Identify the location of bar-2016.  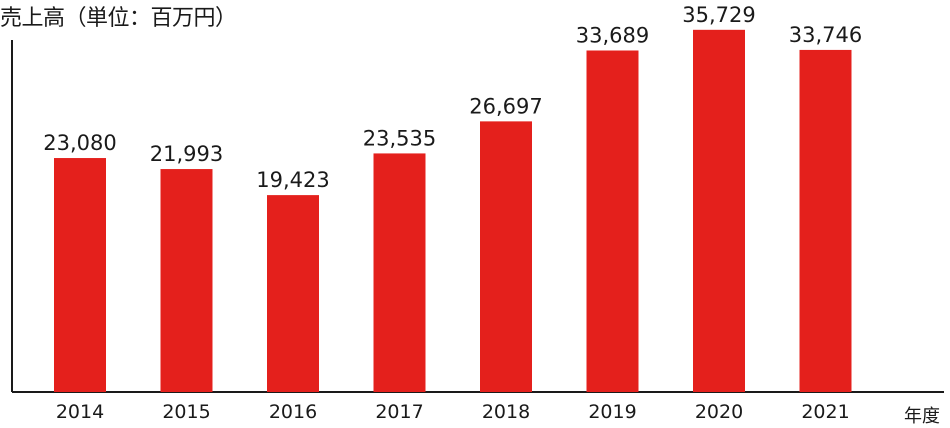
(293, 293).